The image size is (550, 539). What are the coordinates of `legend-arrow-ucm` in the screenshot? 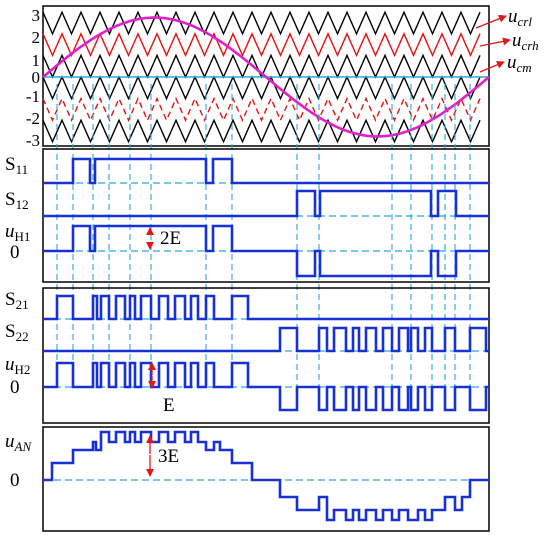 It's located at (492, 67).